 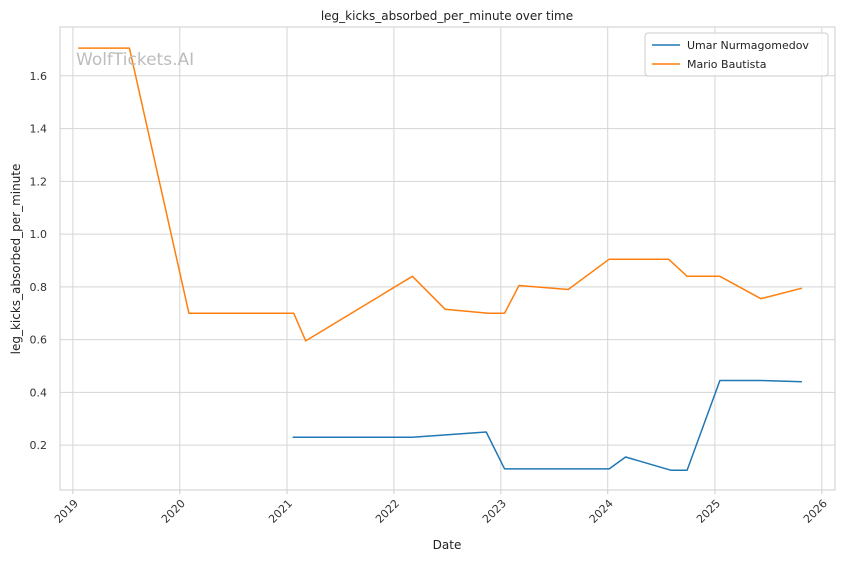 What do you see at coordinates (39, 234) in the screenshot?
I see `y-tick-label: 1.0` at bounding box center [39, 234].